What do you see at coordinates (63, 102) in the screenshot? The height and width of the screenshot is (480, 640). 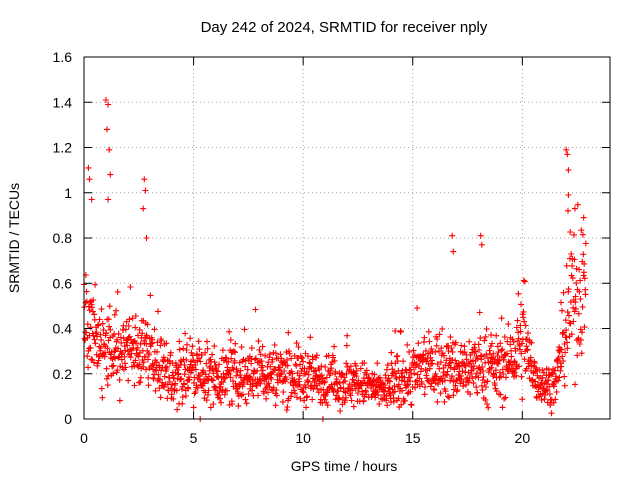 I see `y-tick-label: 1.4` at bounding box center [63, 102].